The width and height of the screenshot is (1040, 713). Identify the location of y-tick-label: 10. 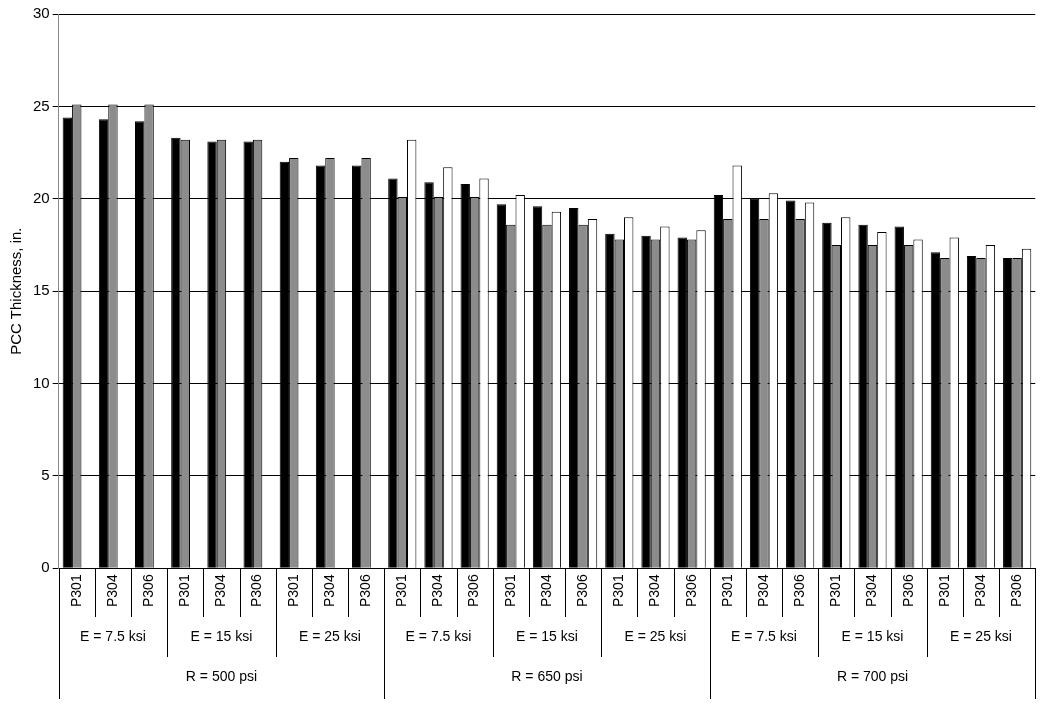
(41, 382).